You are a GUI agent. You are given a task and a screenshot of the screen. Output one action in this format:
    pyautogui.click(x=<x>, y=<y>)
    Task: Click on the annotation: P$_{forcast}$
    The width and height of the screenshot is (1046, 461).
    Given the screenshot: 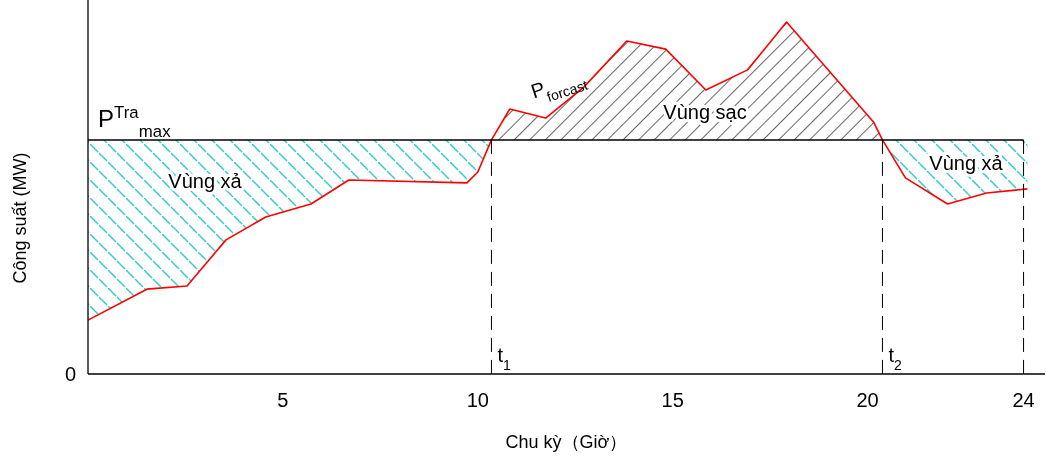 What is the action you would take?
    pyautogui.click(x=559, y=90)
    